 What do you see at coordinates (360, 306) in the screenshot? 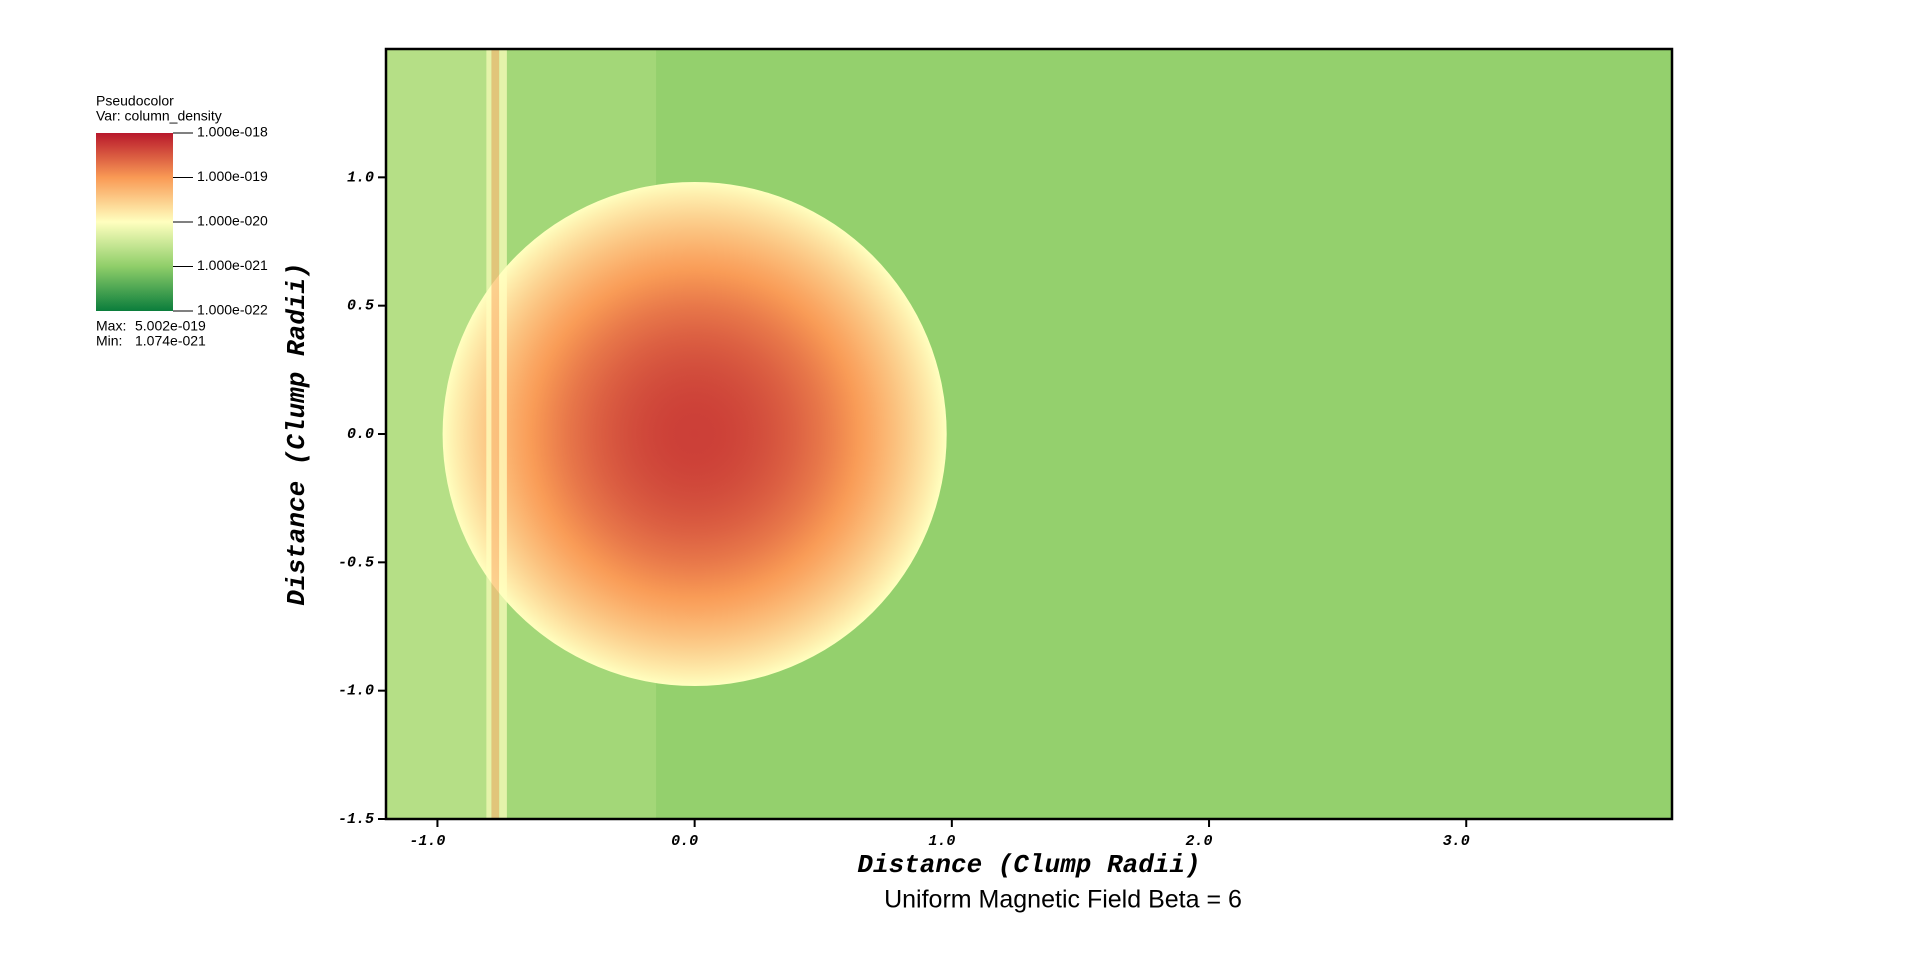
I see `y-tick-label: 0.5` at bounding box center [360, 306].